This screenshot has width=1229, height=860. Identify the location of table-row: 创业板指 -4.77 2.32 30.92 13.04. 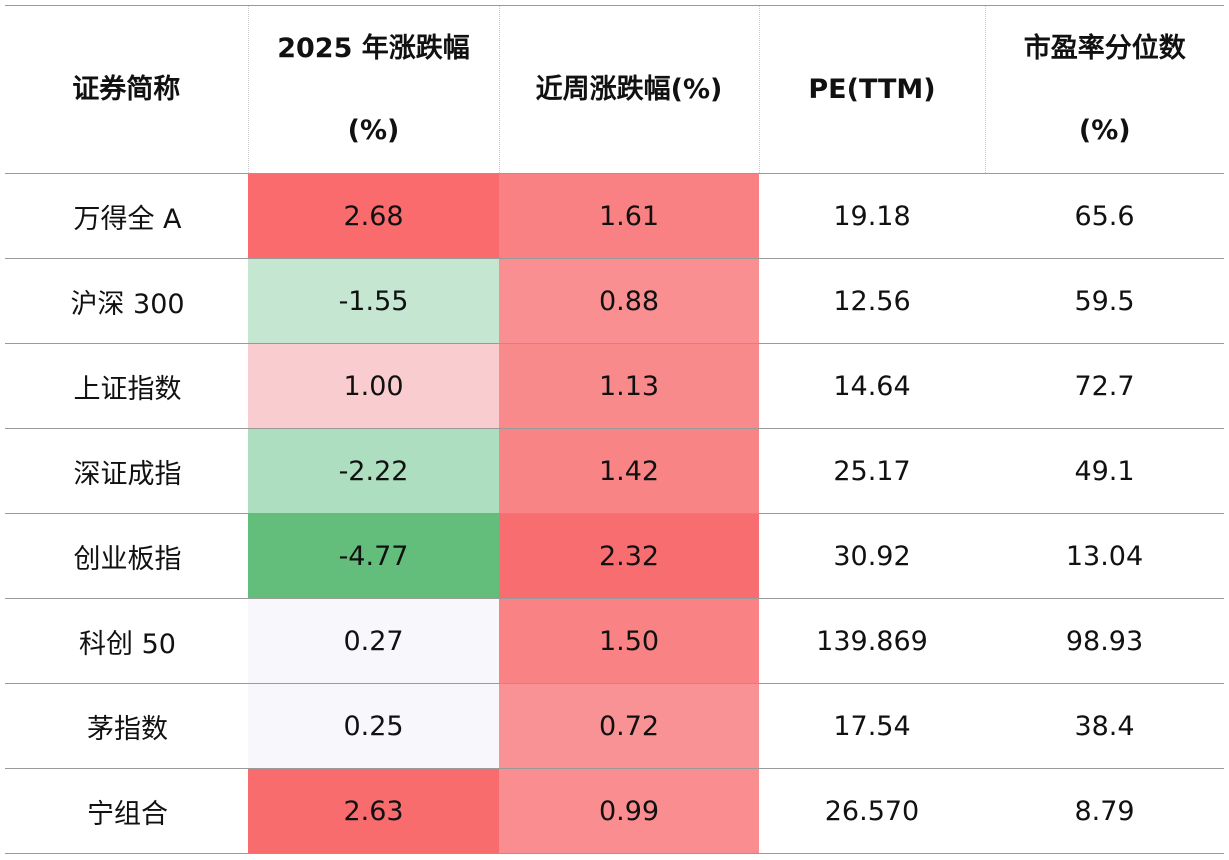
(614, 556).